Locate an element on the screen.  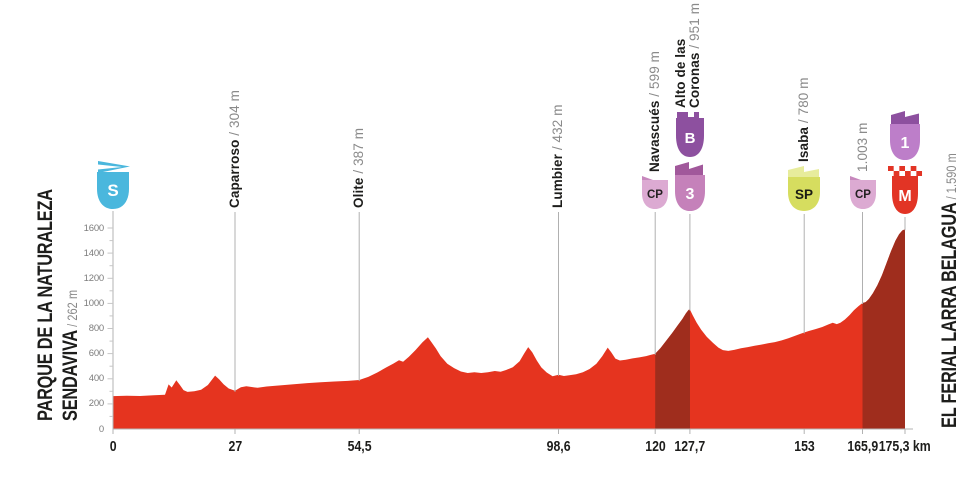
intermediate-sprint-icon: SP is located at coordinates (804, 191).